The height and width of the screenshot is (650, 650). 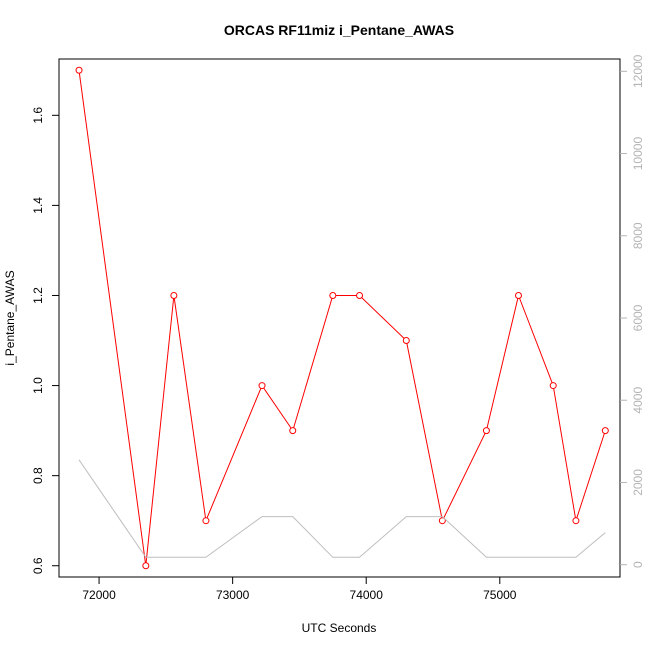 I want to click on y2-tick-label-2: 4000, so click(x=638, y=400).